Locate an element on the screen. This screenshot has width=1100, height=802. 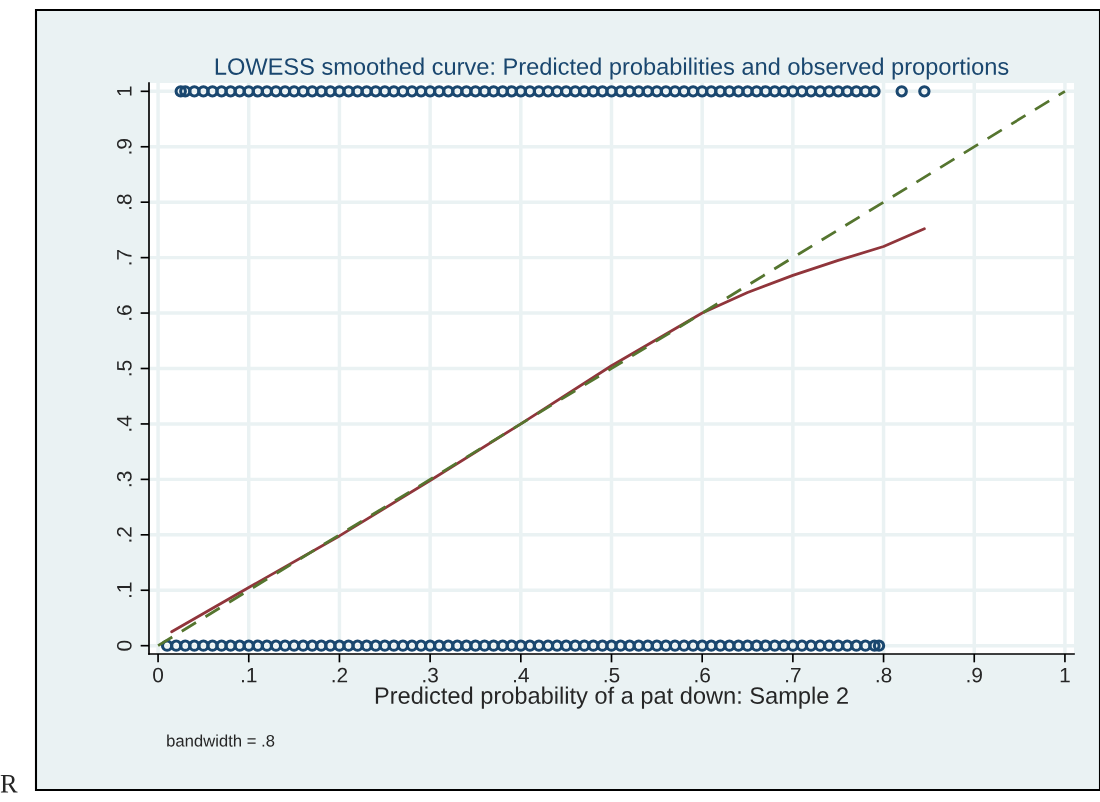
text: bandwidth = .8 is located at coordinates (221, 740).